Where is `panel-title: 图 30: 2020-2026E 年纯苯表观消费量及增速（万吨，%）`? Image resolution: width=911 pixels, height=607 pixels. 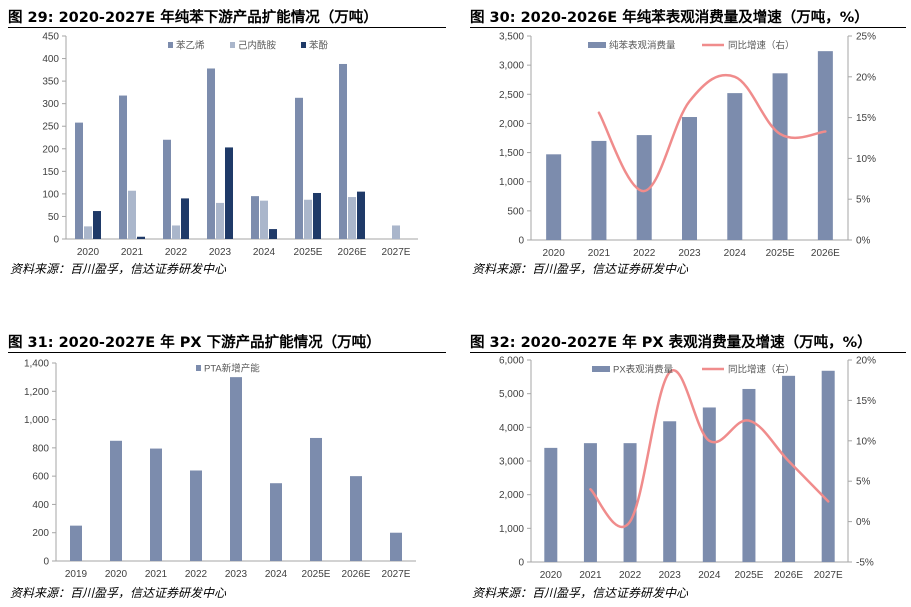
panel-title: 图 30: 2020-2026E 年纯苯表观消费量及增速（万吨，%） is located at coordinates (669, 18).